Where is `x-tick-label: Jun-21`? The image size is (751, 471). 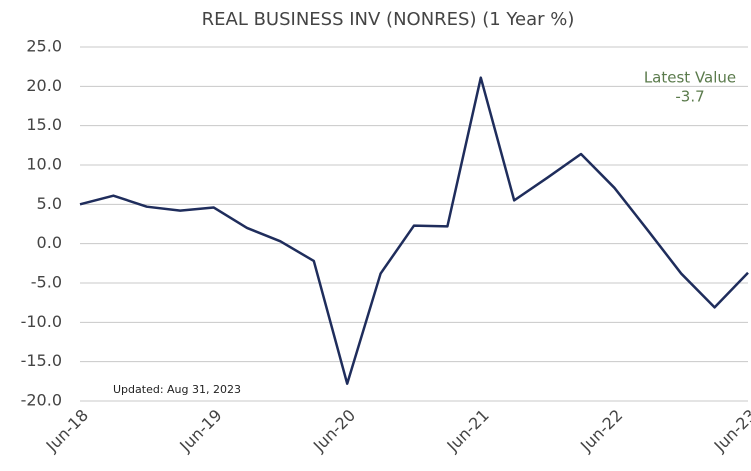
x-tick-label: Jun-21 is located at coordinates (468, 431).